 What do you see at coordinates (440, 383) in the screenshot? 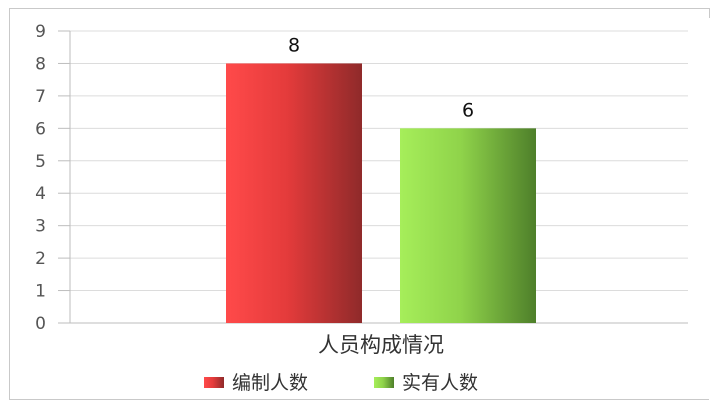
I see `legend-label: 实有人数` at bounding box center [440, 383].